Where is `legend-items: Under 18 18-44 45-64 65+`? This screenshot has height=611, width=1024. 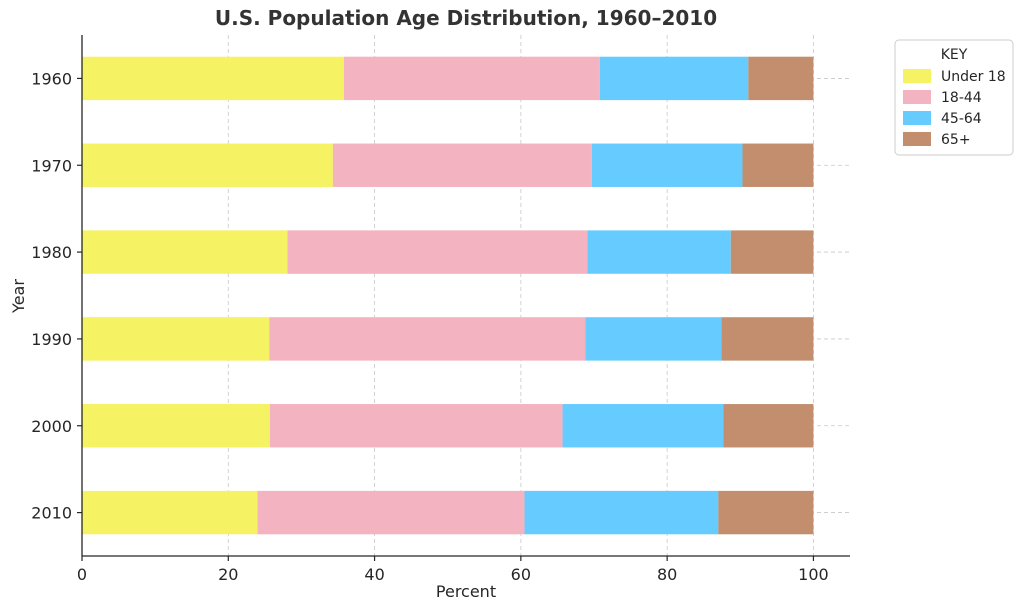 legend-items: Under 18 18-44 45-64 65+ is located at coordinates (954, 108).